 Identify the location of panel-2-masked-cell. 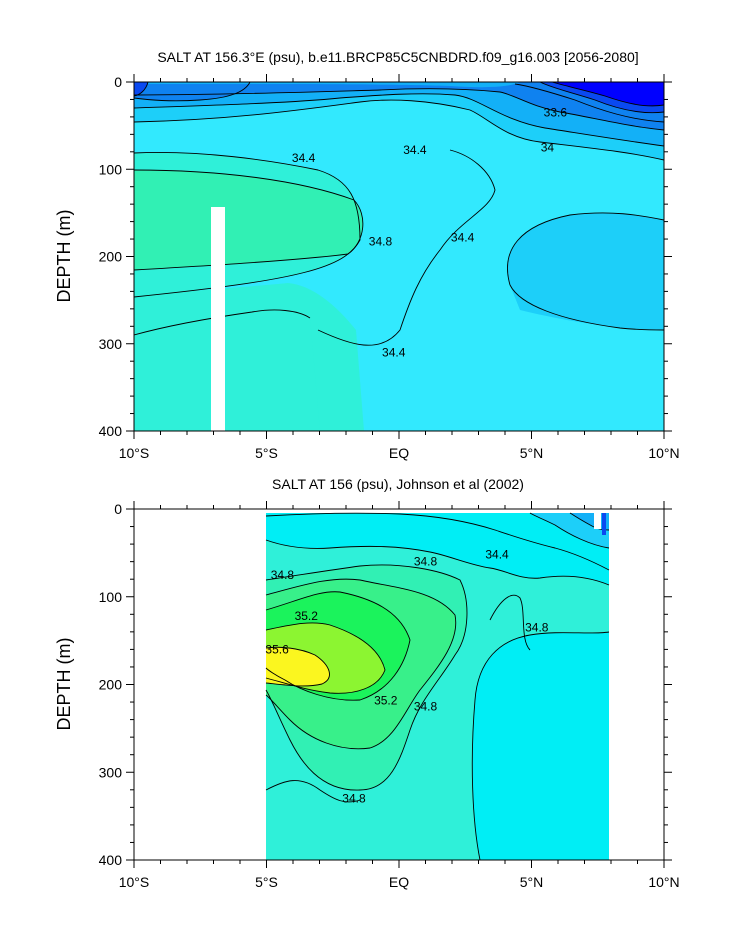
(597, 521).